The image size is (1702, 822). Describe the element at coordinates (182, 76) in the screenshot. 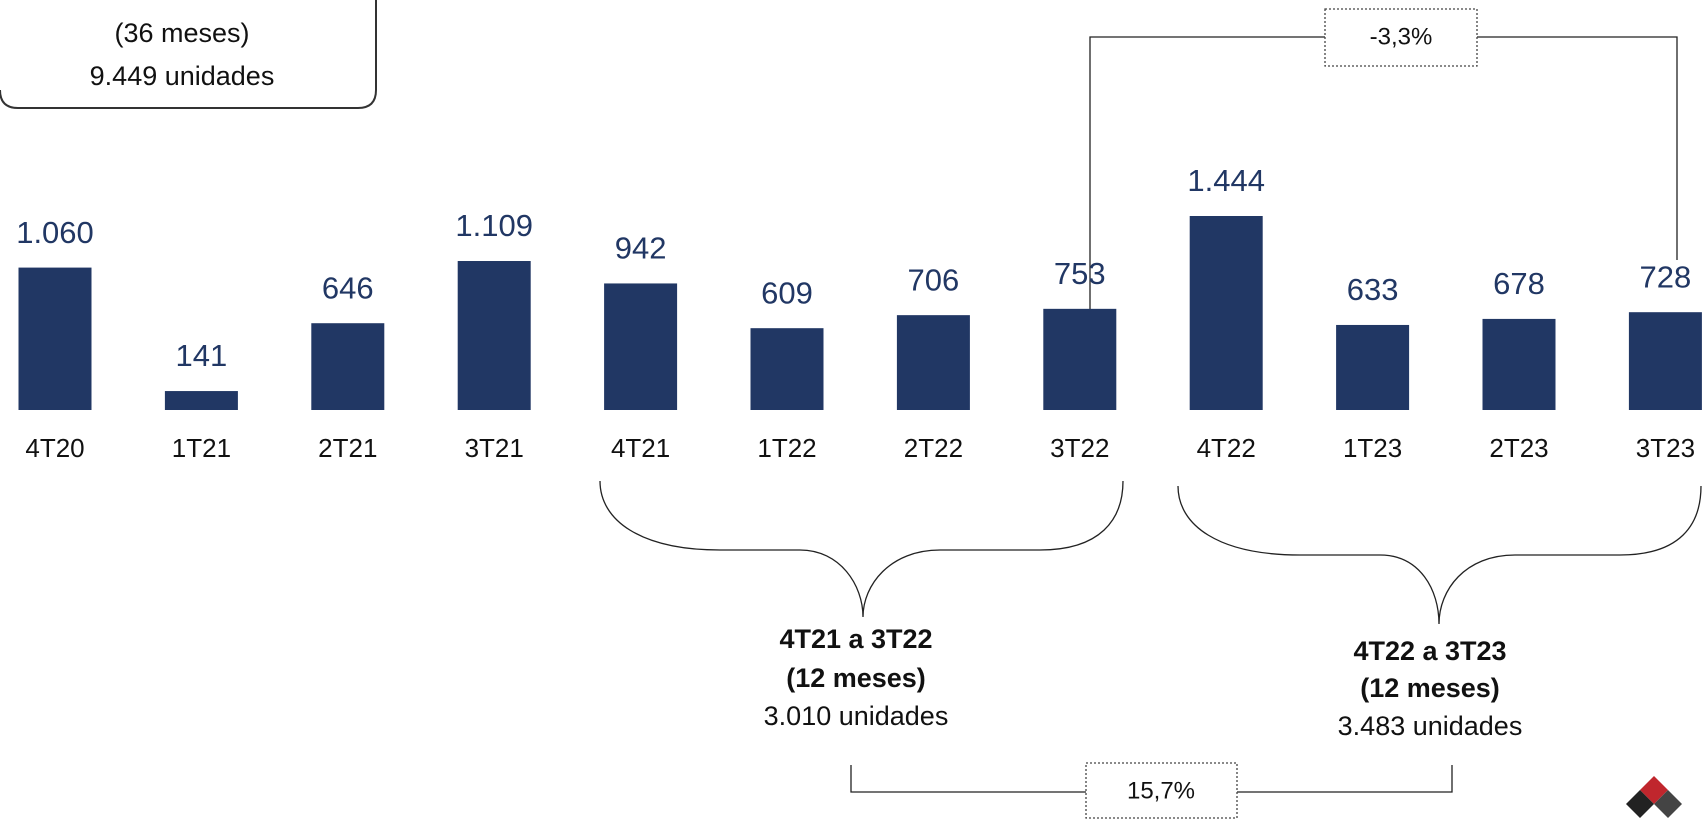

I see `total-units: 9.449 unidades` at that location.